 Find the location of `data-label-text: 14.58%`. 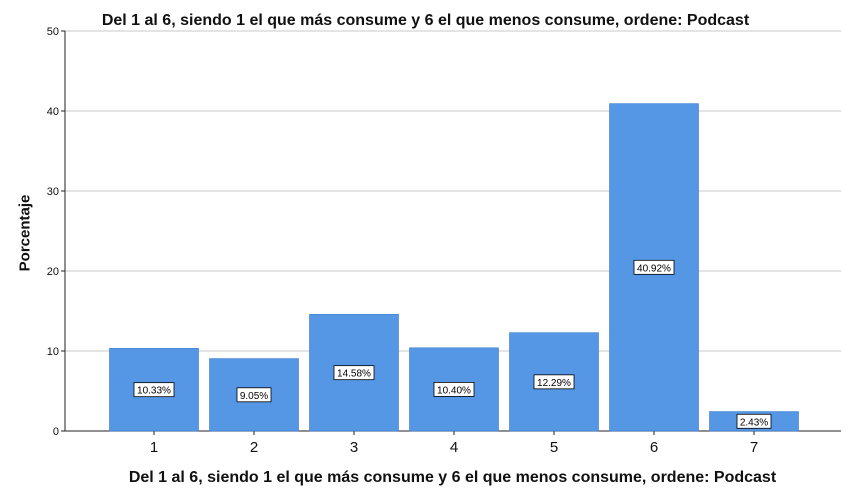

data-label-text: 14.58% is located at coordinates (354, 374).